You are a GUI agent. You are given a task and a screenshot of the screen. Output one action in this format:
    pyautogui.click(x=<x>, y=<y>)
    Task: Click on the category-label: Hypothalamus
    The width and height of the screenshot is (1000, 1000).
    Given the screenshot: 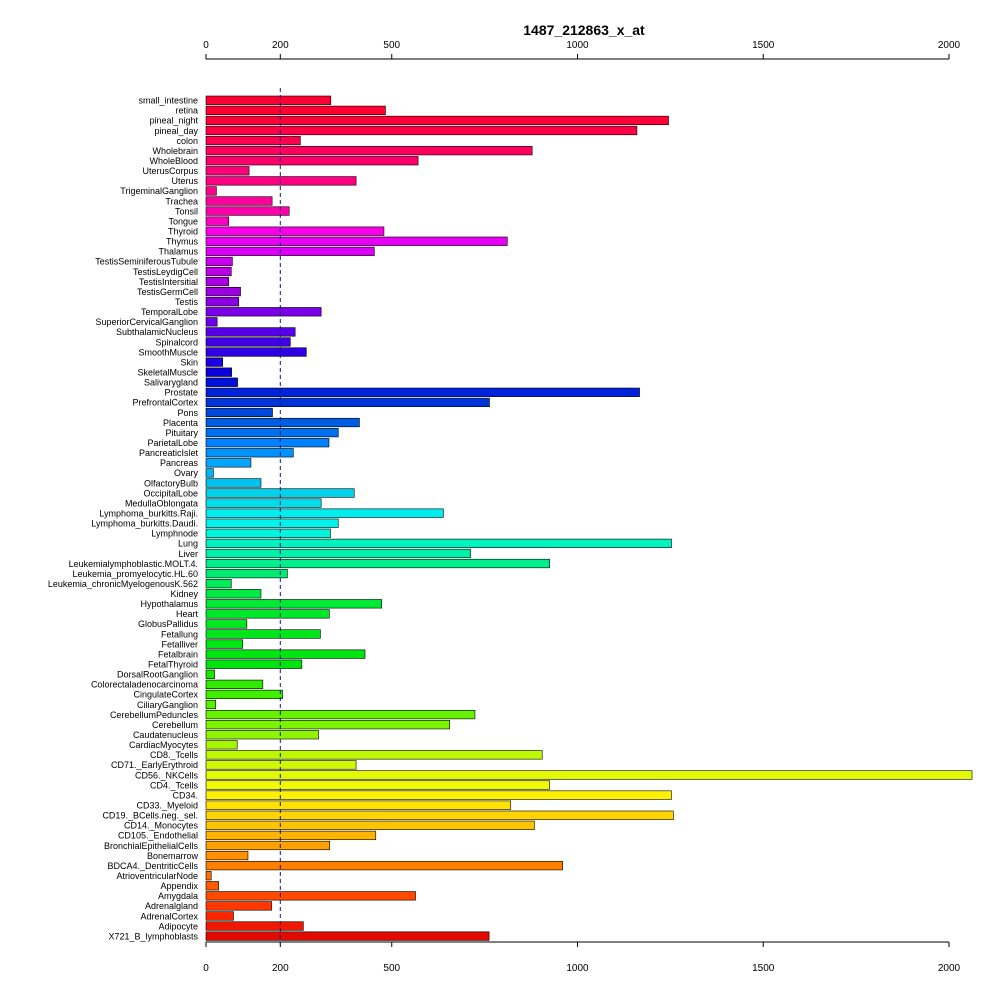 What is the action you would take?
    pyautogui.click(x=169, y=604)
    